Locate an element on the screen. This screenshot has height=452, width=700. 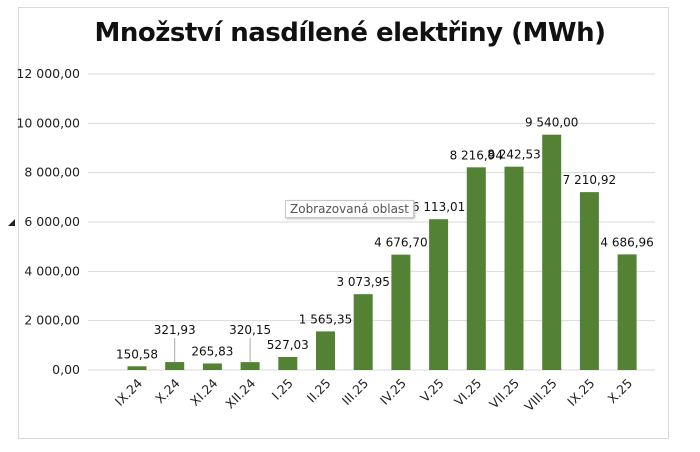
x-tick-label: IV.25 is located at coordinates (393, 392).